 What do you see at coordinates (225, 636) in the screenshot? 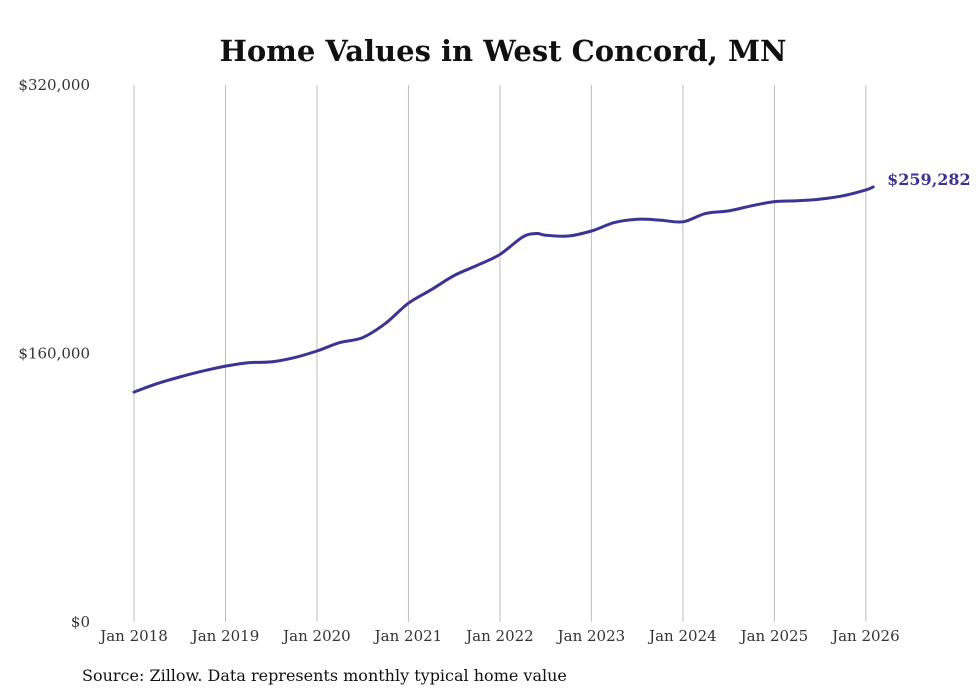
I see `x-tick-label: Jan 2019` at bounding box center [225, 636].